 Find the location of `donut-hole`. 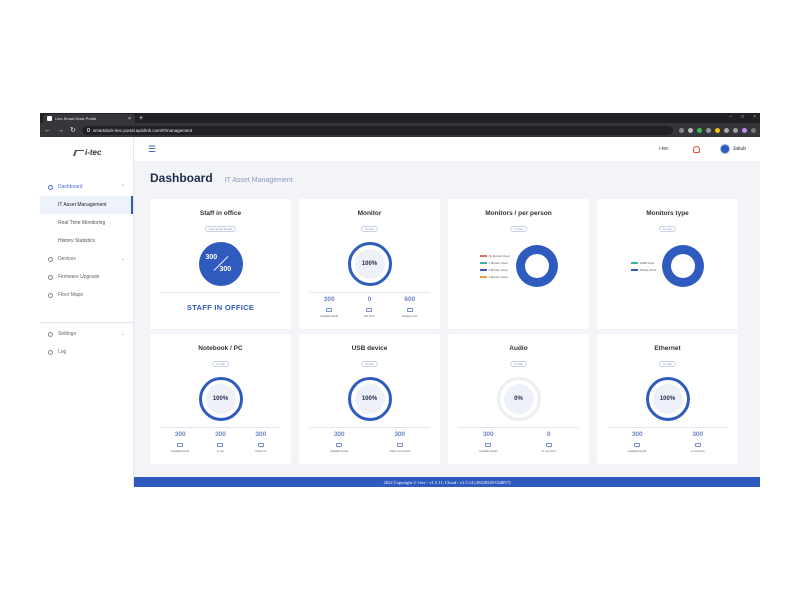

donut-hole is located at coordinates (683, 266).